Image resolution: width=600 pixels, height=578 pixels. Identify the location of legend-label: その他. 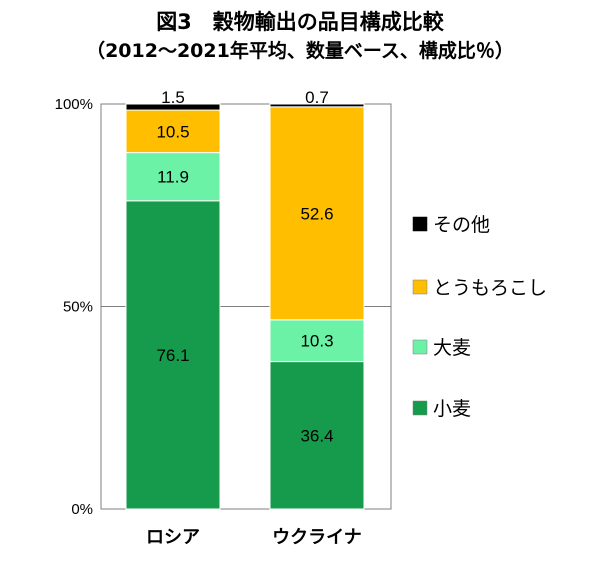
(461, 225).